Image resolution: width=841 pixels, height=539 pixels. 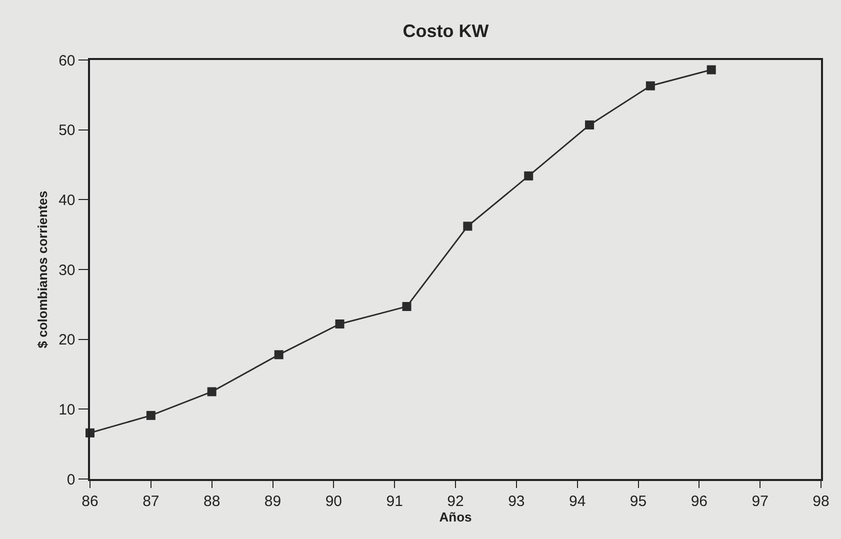 I want to click on y-tick-label: 0, so click(x=71, y=479).